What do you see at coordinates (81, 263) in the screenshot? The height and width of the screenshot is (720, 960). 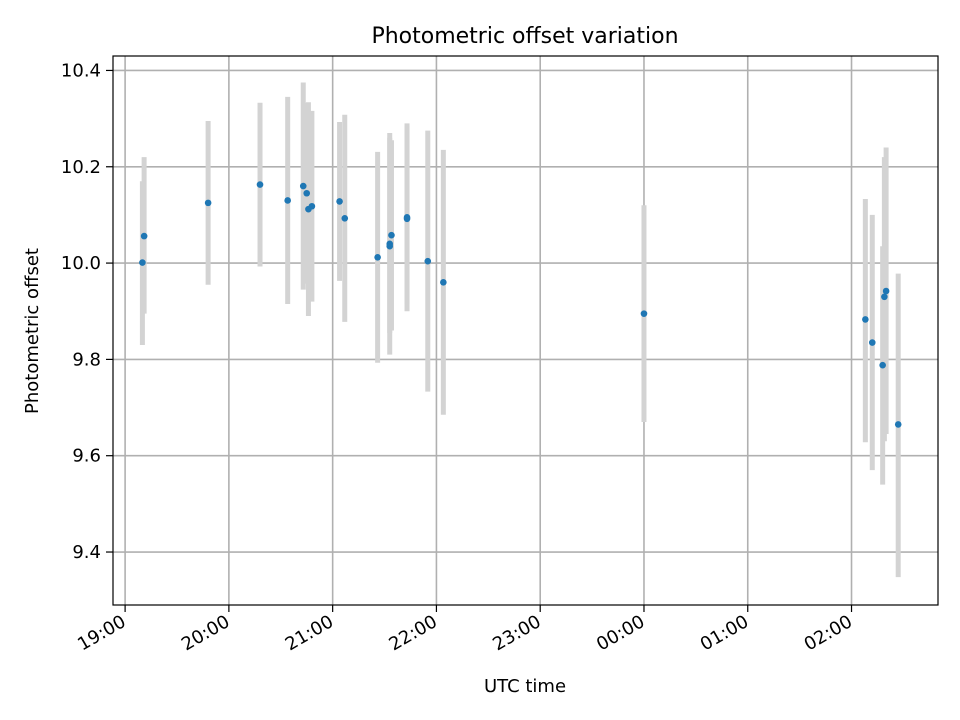 I see `y-tick-label: 10.0` at bounding box center [81, 263].